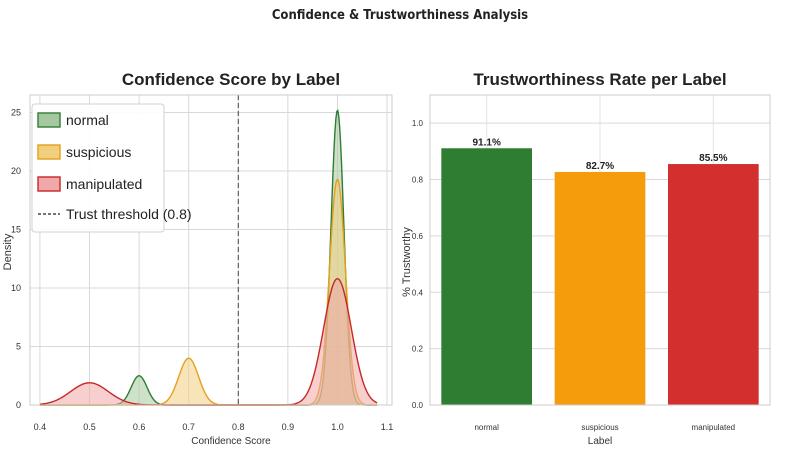 This screenshot has height=460, width=800. What do you see at coordinates (418, 292) in the screenshot?
I see `bar-y-tick-label: 0.4` at bounding box center [418, 292].